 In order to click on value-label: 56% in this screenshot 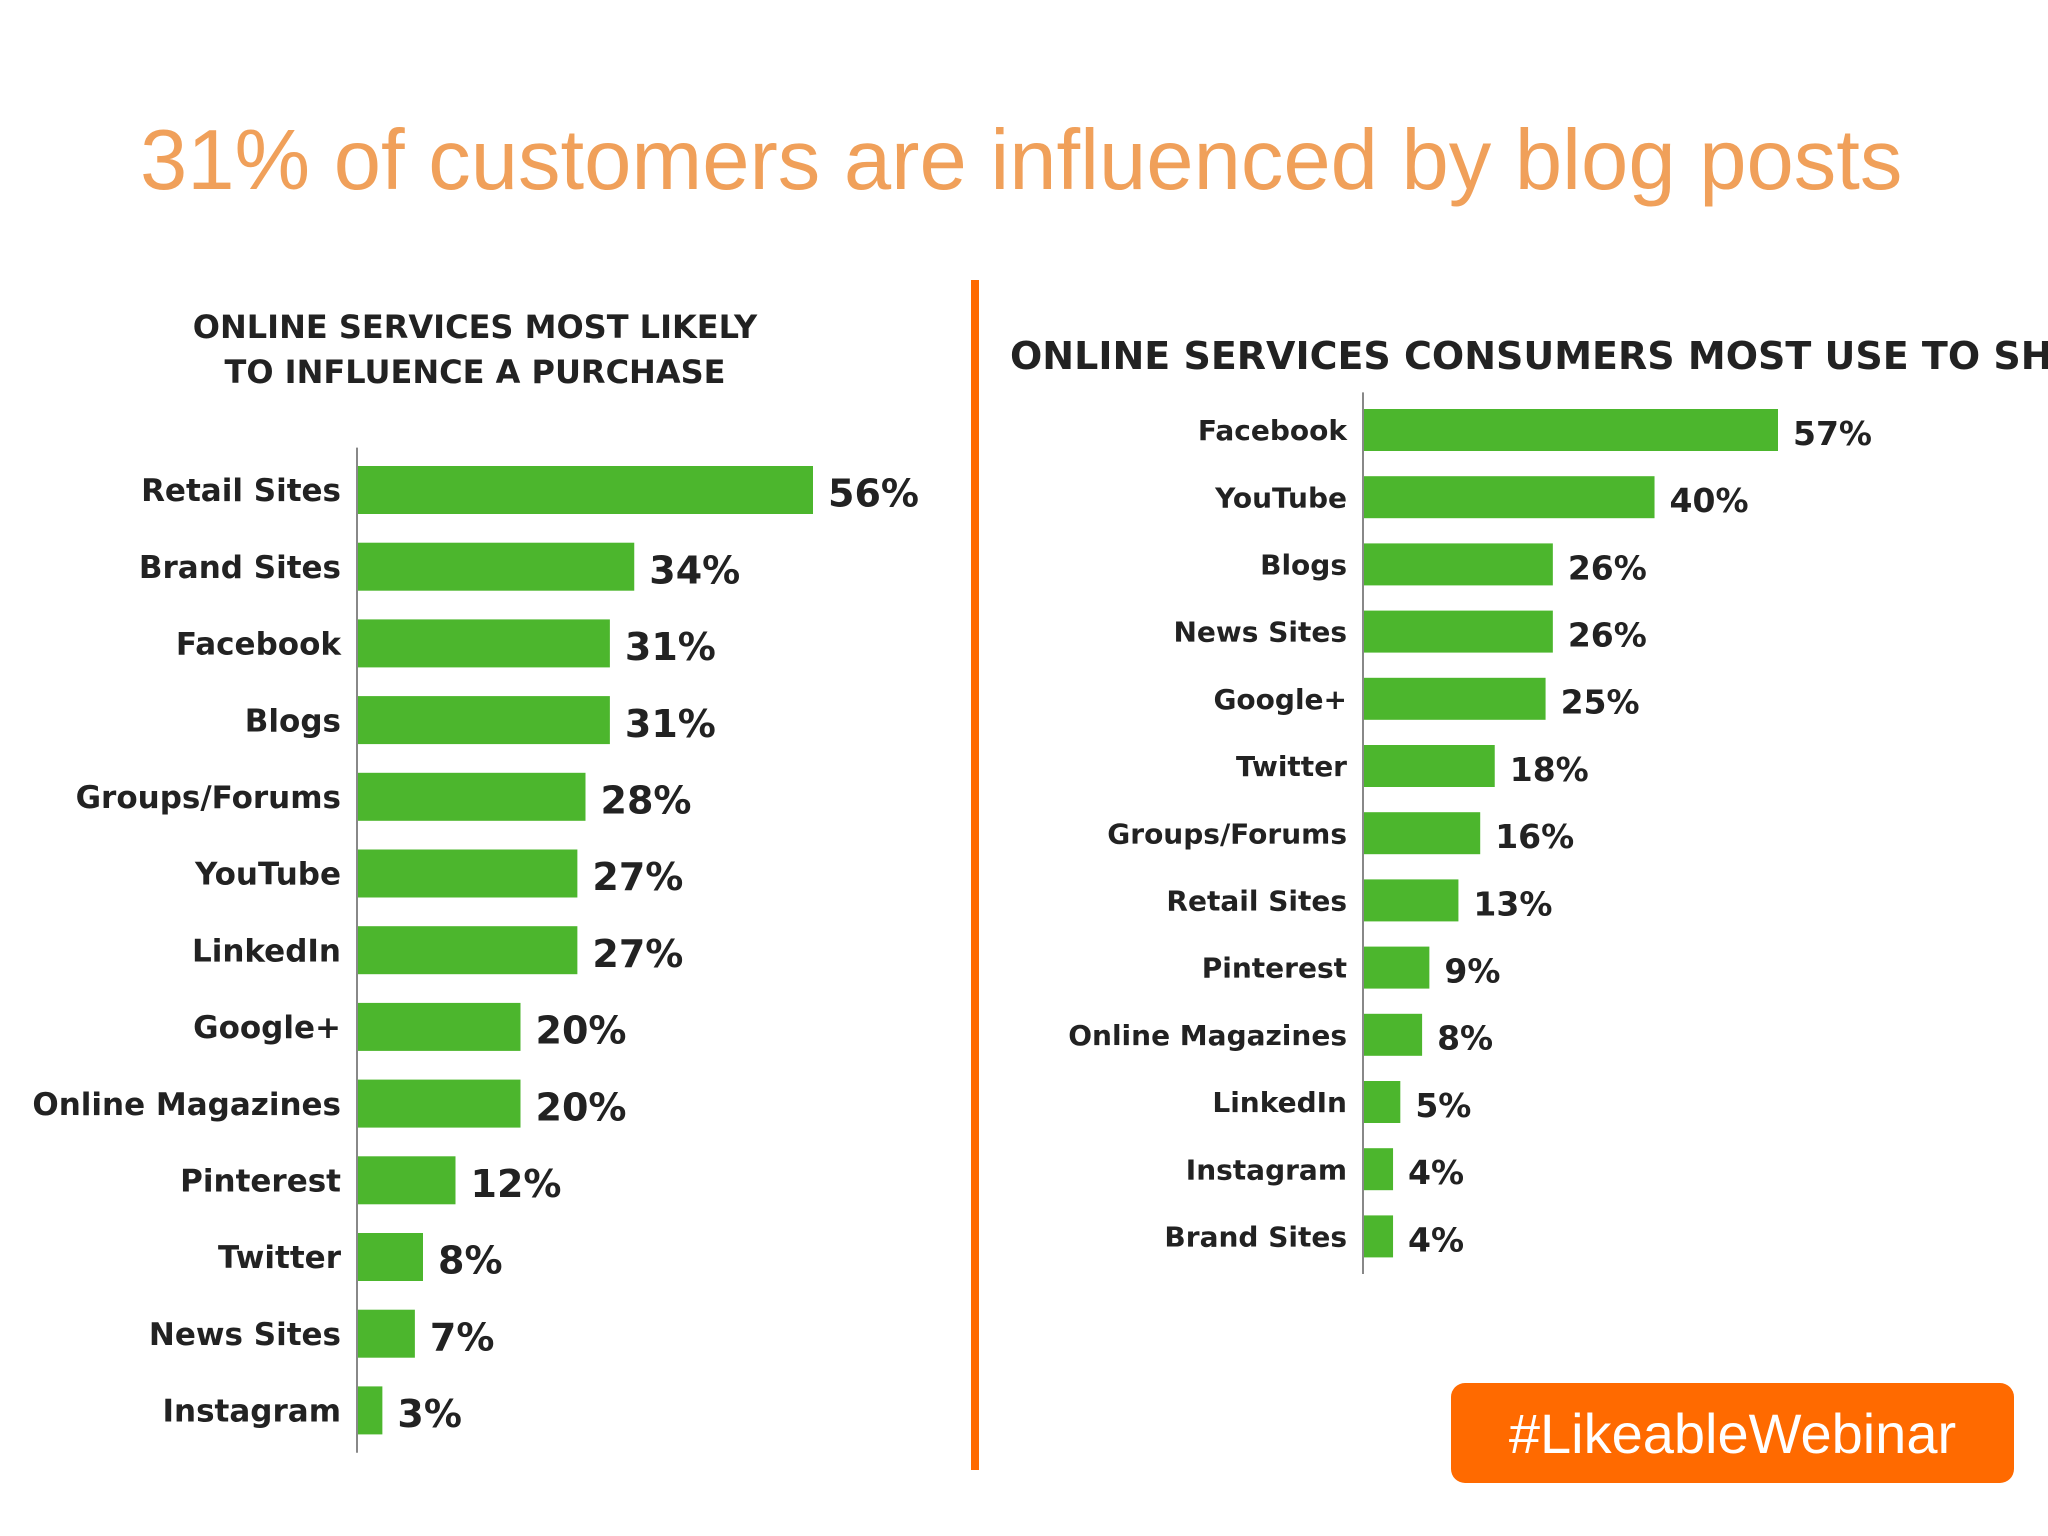, I will do `click(873, 494)`.